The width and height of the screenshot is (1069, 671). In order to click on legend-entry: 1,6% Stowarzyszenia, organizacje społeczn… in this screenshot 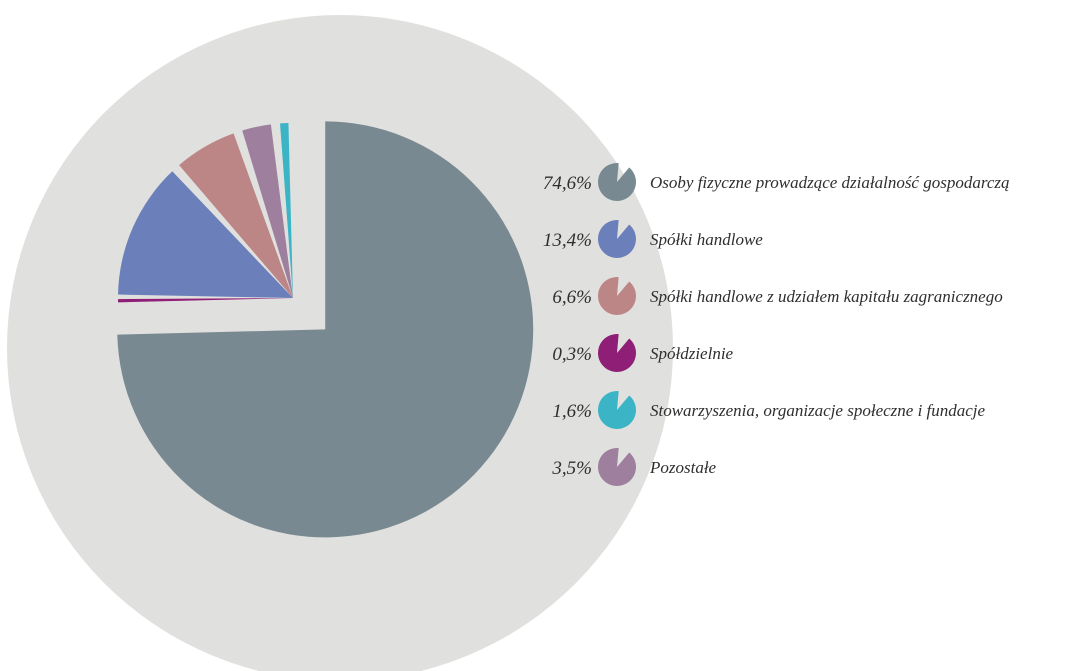, I will do `click(769, 409)`.